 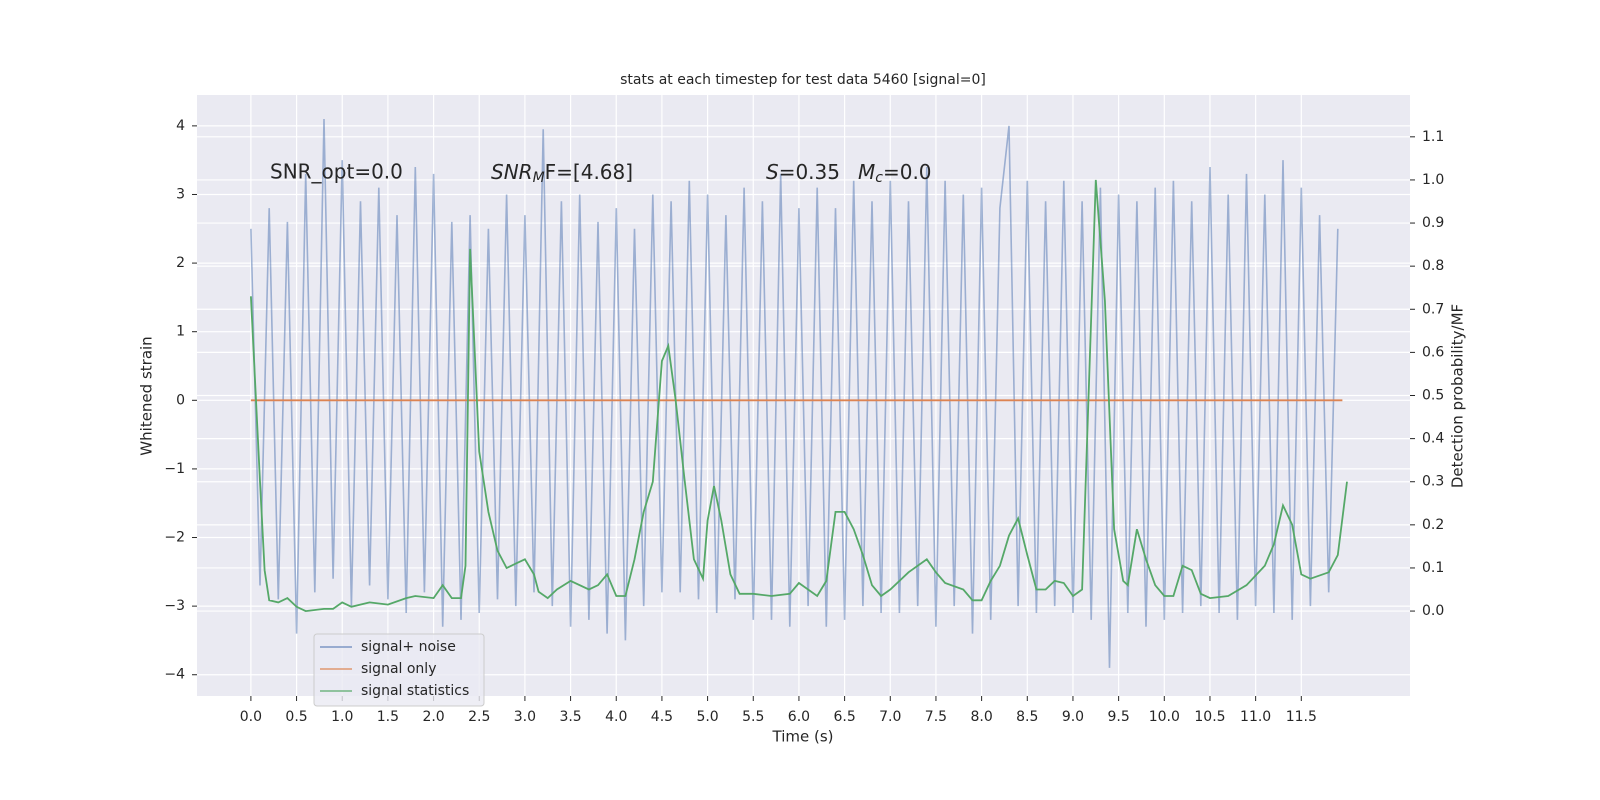 What do you see at coordinates (415, 691) in the screenshot?
I see `legend-label: signal statistics` at bounding box center [415, 691].